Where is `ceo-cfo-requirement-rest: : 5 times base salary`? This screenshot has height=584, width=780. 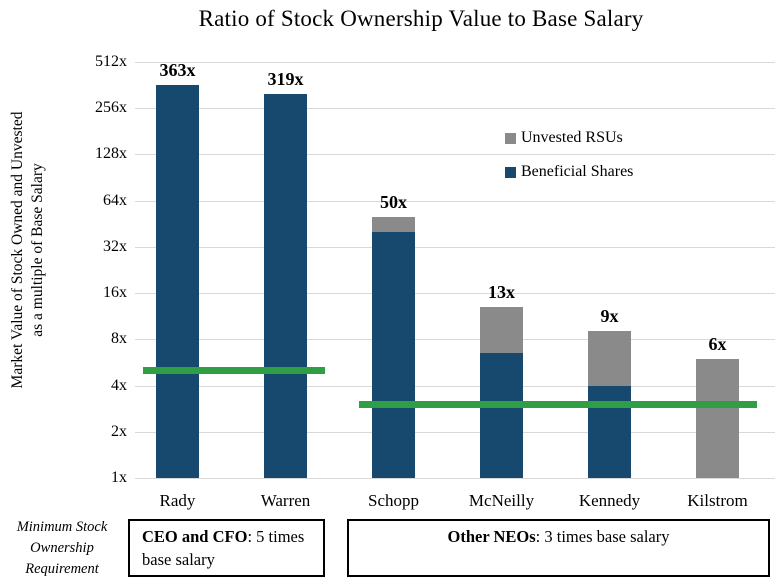
ceo-cfo-requirement-rest: : 5 times base salary is located at coordinates (223, 548).